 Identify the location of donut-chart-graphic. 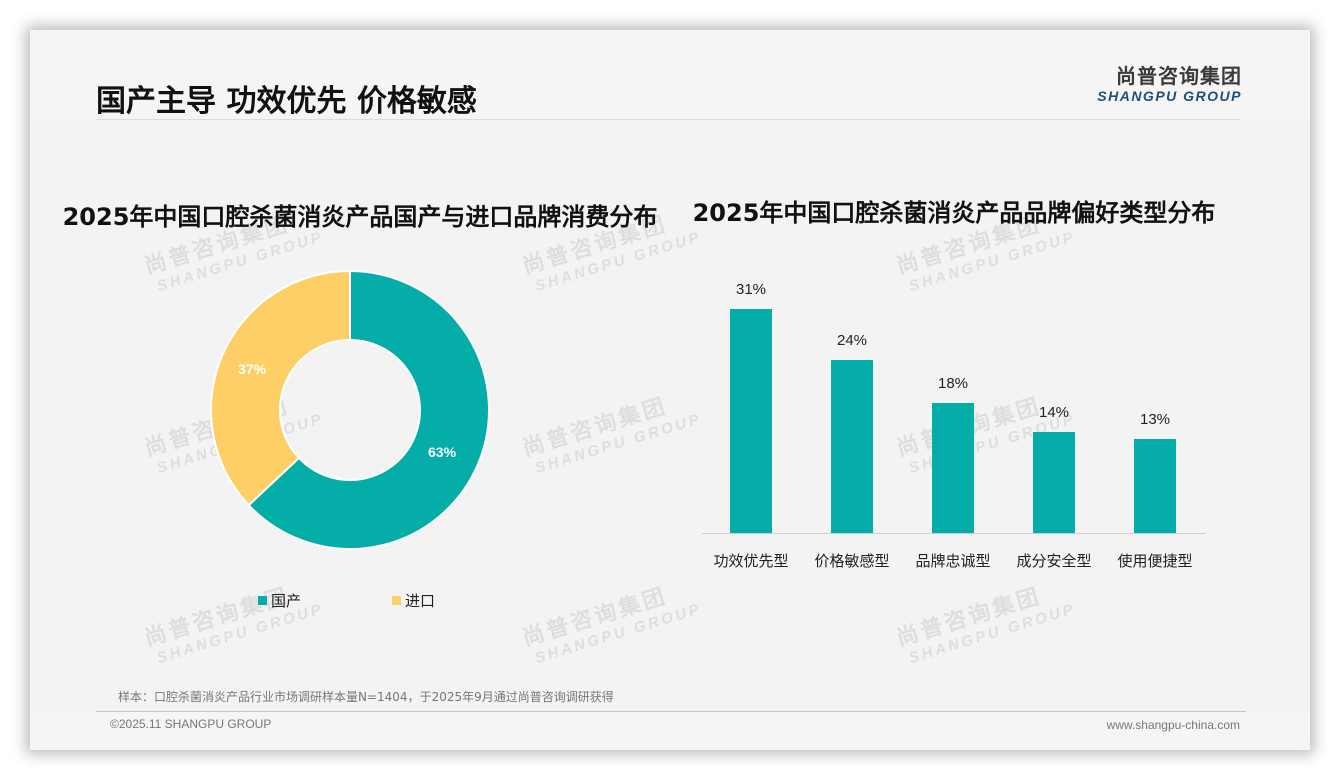
(350, 409).